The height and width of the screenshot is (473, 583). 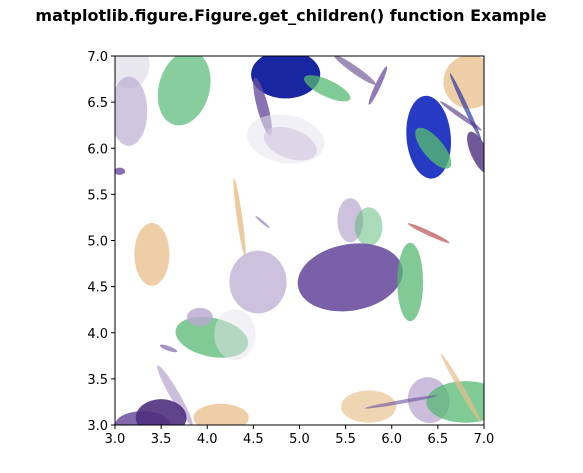 I want to click on y-tick-label: 4.0, so click(x=97, y=334).